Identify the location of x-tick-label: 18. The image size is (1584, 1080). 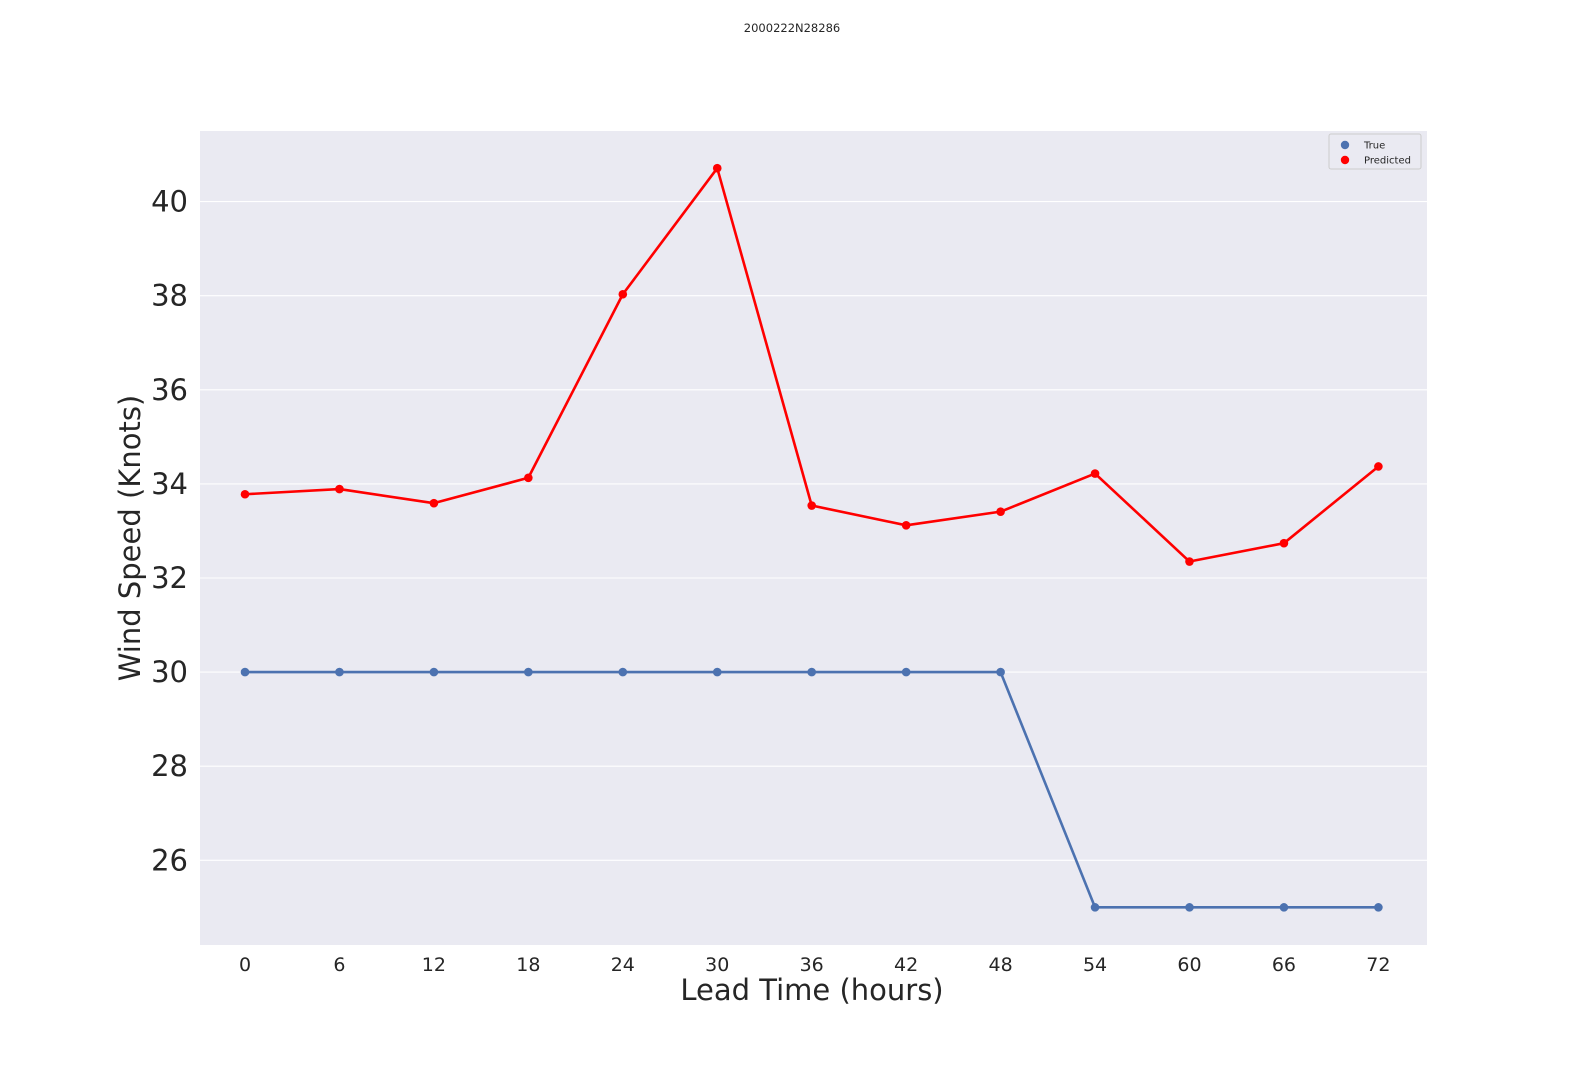
(528, 965).